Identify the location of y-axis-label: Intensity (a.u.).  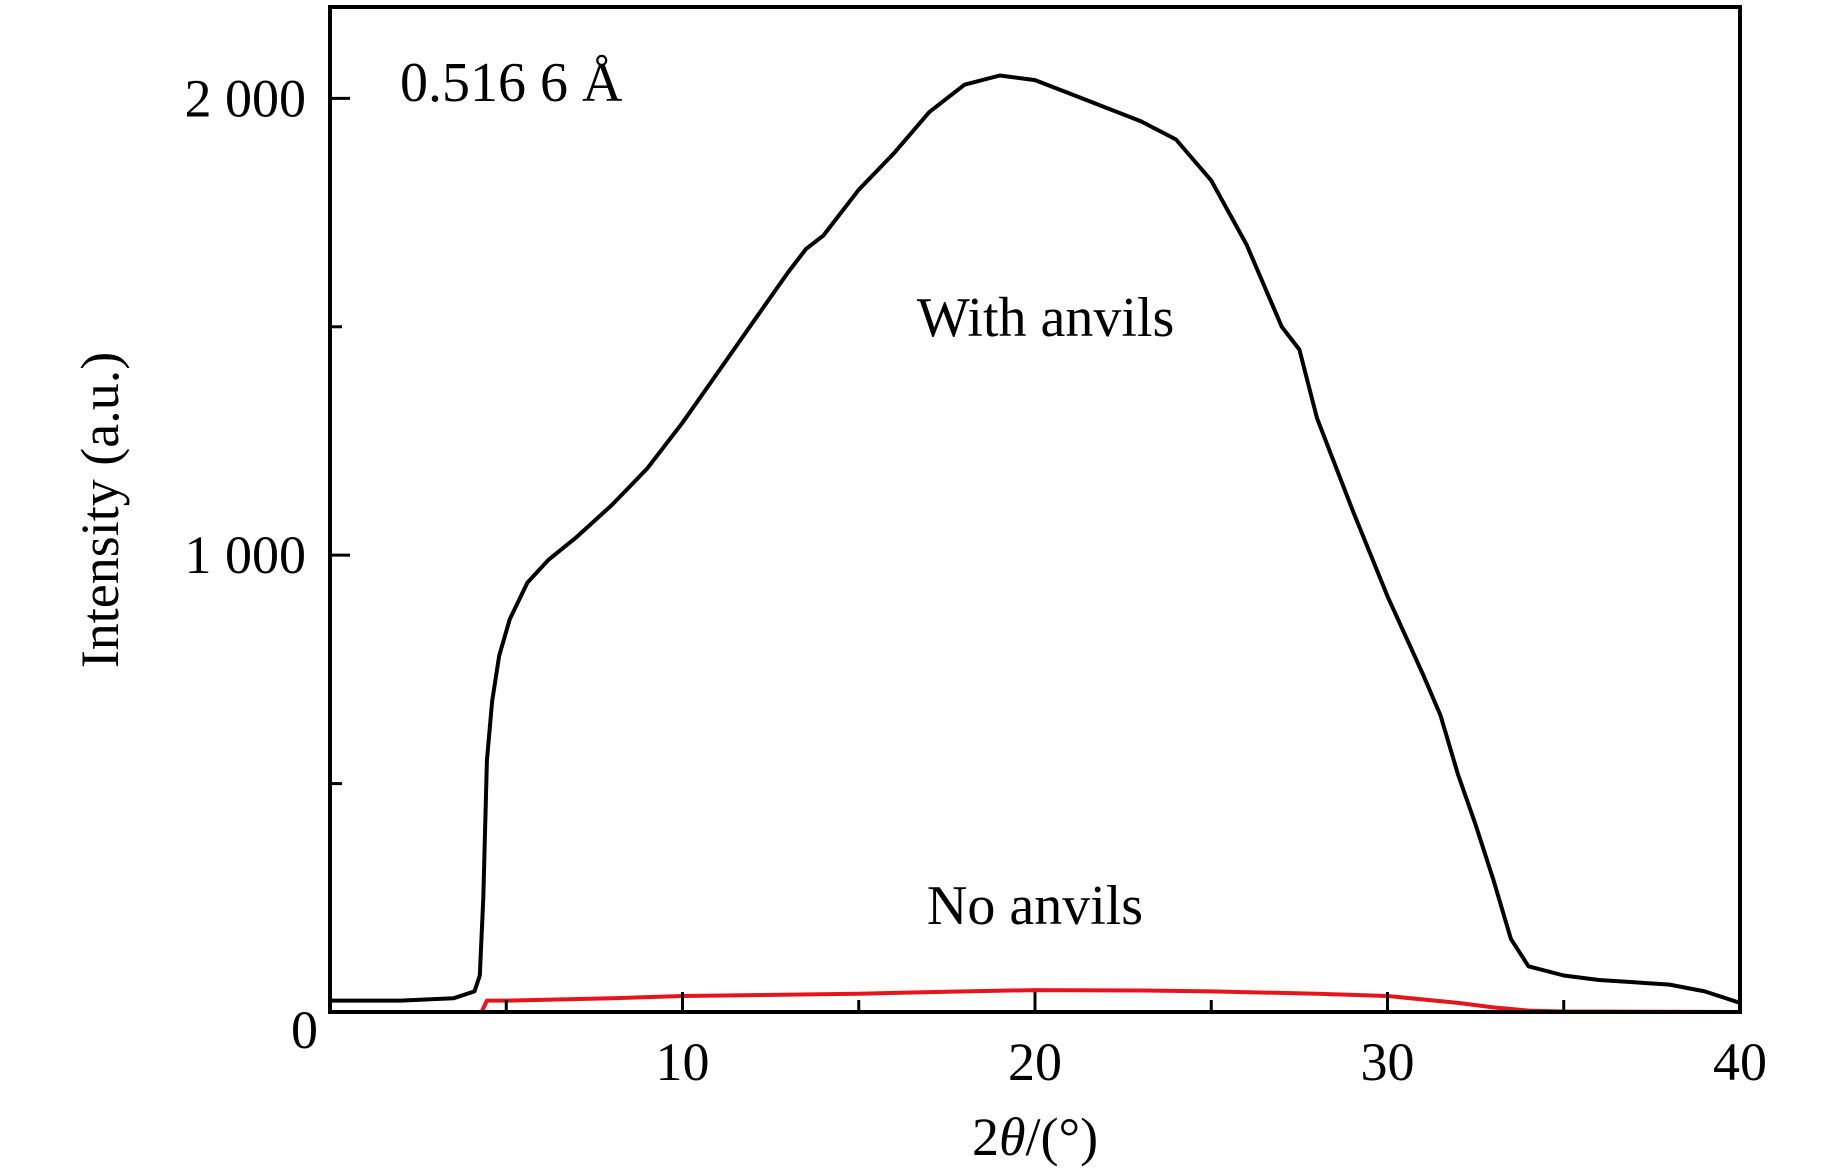
(100, 510).